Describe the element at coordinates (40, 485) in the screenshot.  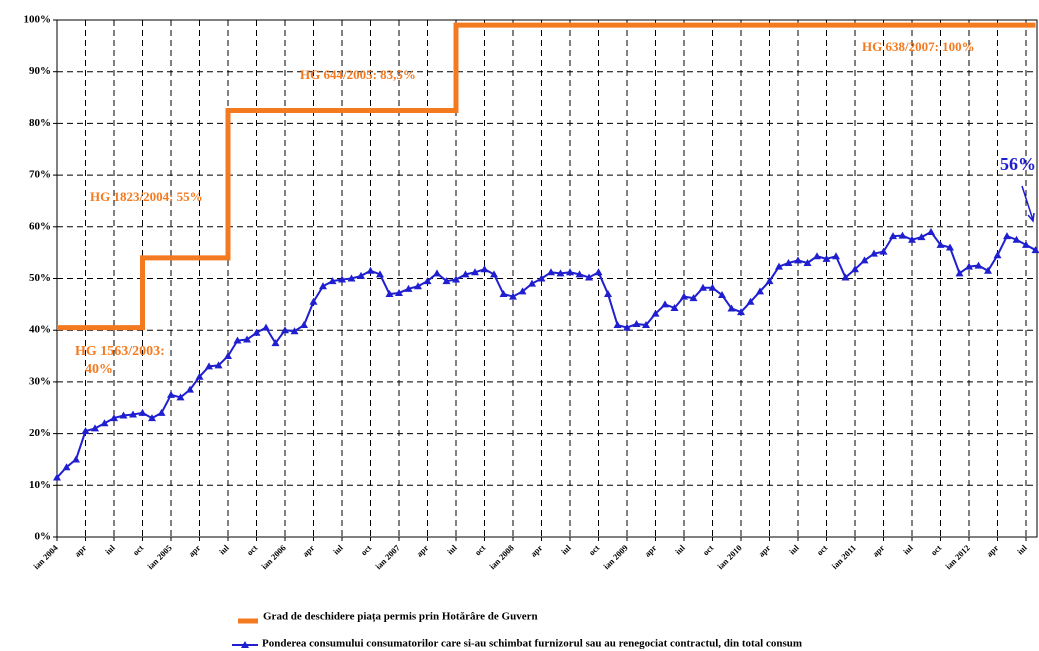
I see `y-tick-label: 10%` at that location.